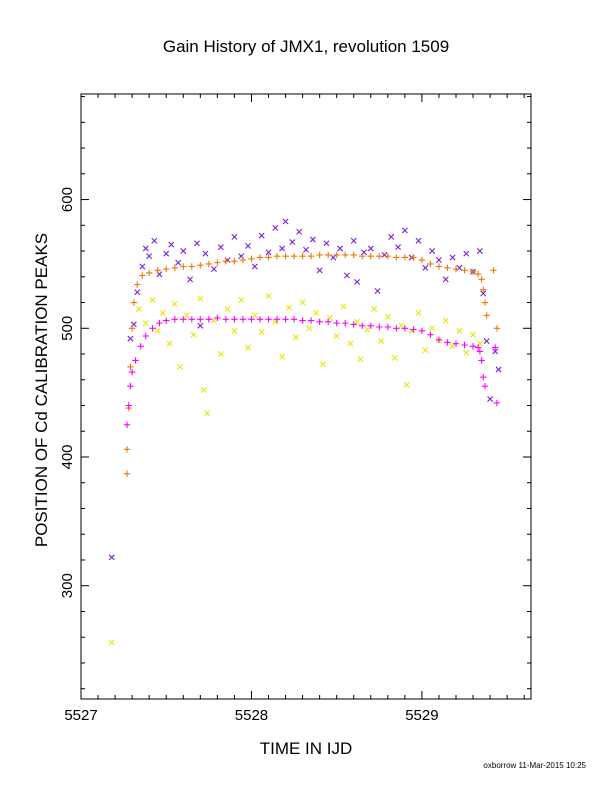 The image size is (612, 792). Describe the element at coordinates (534, 765) in the screenshot. I see `footer-stamp: oxborrow 11-Mar-2015 10:25` at that location.